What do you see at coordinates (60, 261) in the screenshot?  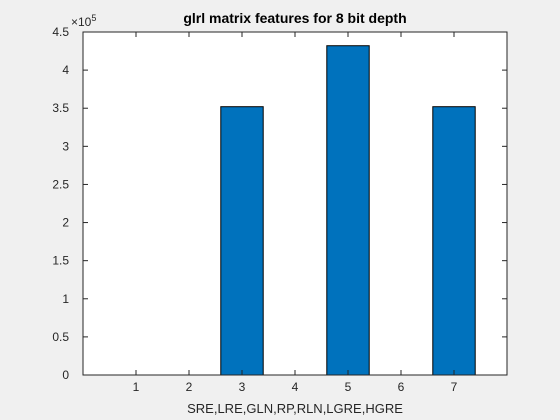 I see `y-tick-label: 1.5` at bounding box center [60, 261].